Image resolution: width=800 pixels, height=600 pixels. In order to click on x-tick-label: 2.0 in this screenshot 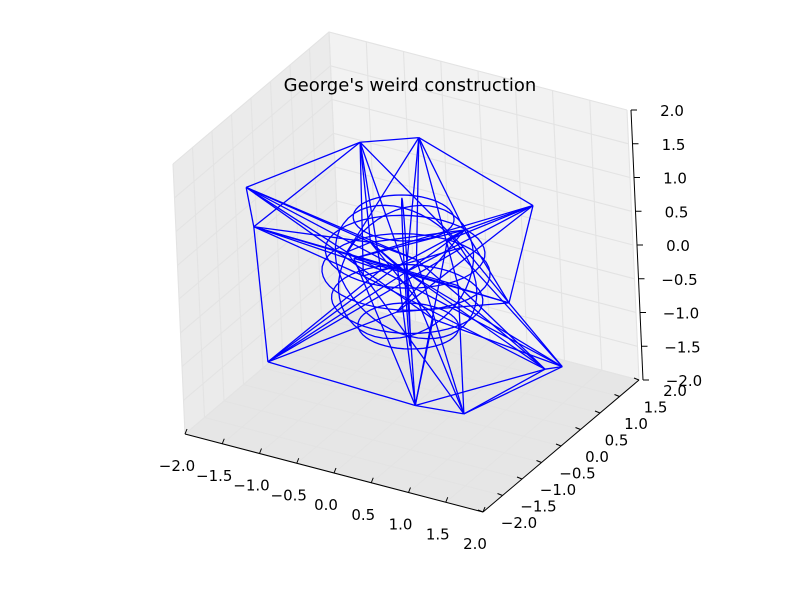, I will do `click(475, 544)`.